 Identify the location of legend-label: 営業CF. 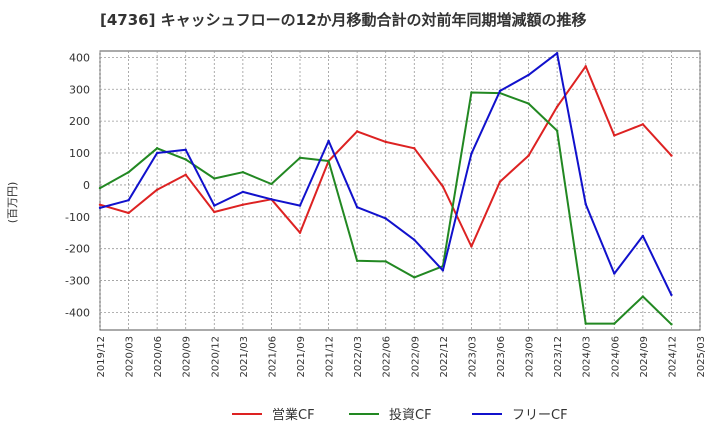
(293, 415).